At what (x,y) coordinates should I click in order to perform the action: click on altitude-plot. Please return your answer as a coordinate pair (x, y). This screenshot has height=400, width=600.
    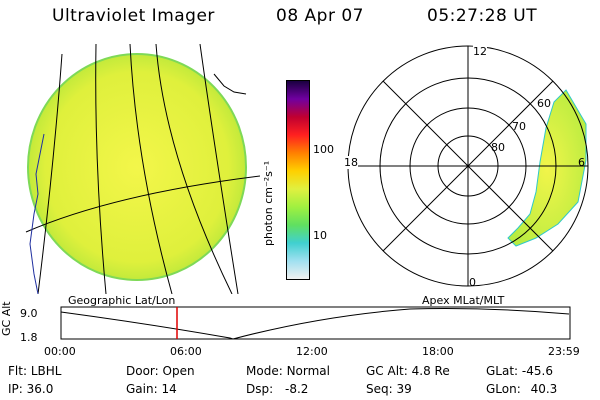
    Looking at the image, I should click on (315, 323).